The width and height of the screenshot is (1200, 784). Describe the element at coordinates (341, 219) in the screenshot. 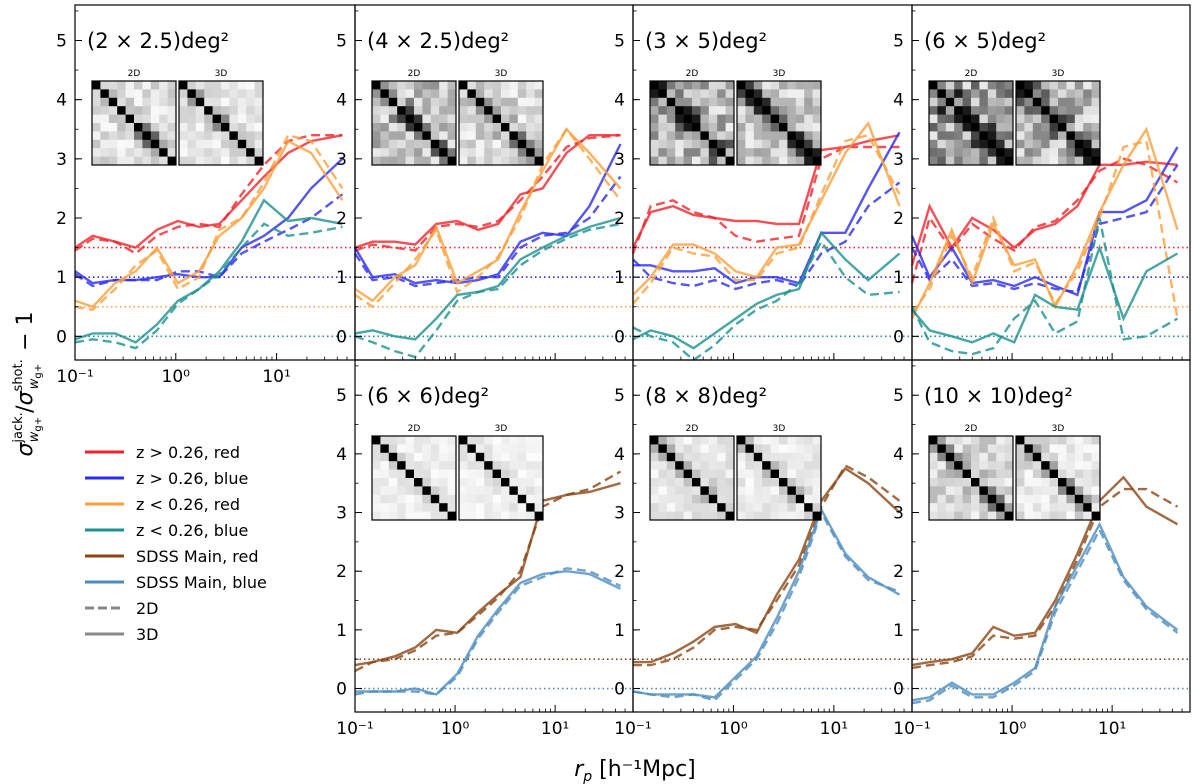

I see `y-tick-label: 2` at that location.